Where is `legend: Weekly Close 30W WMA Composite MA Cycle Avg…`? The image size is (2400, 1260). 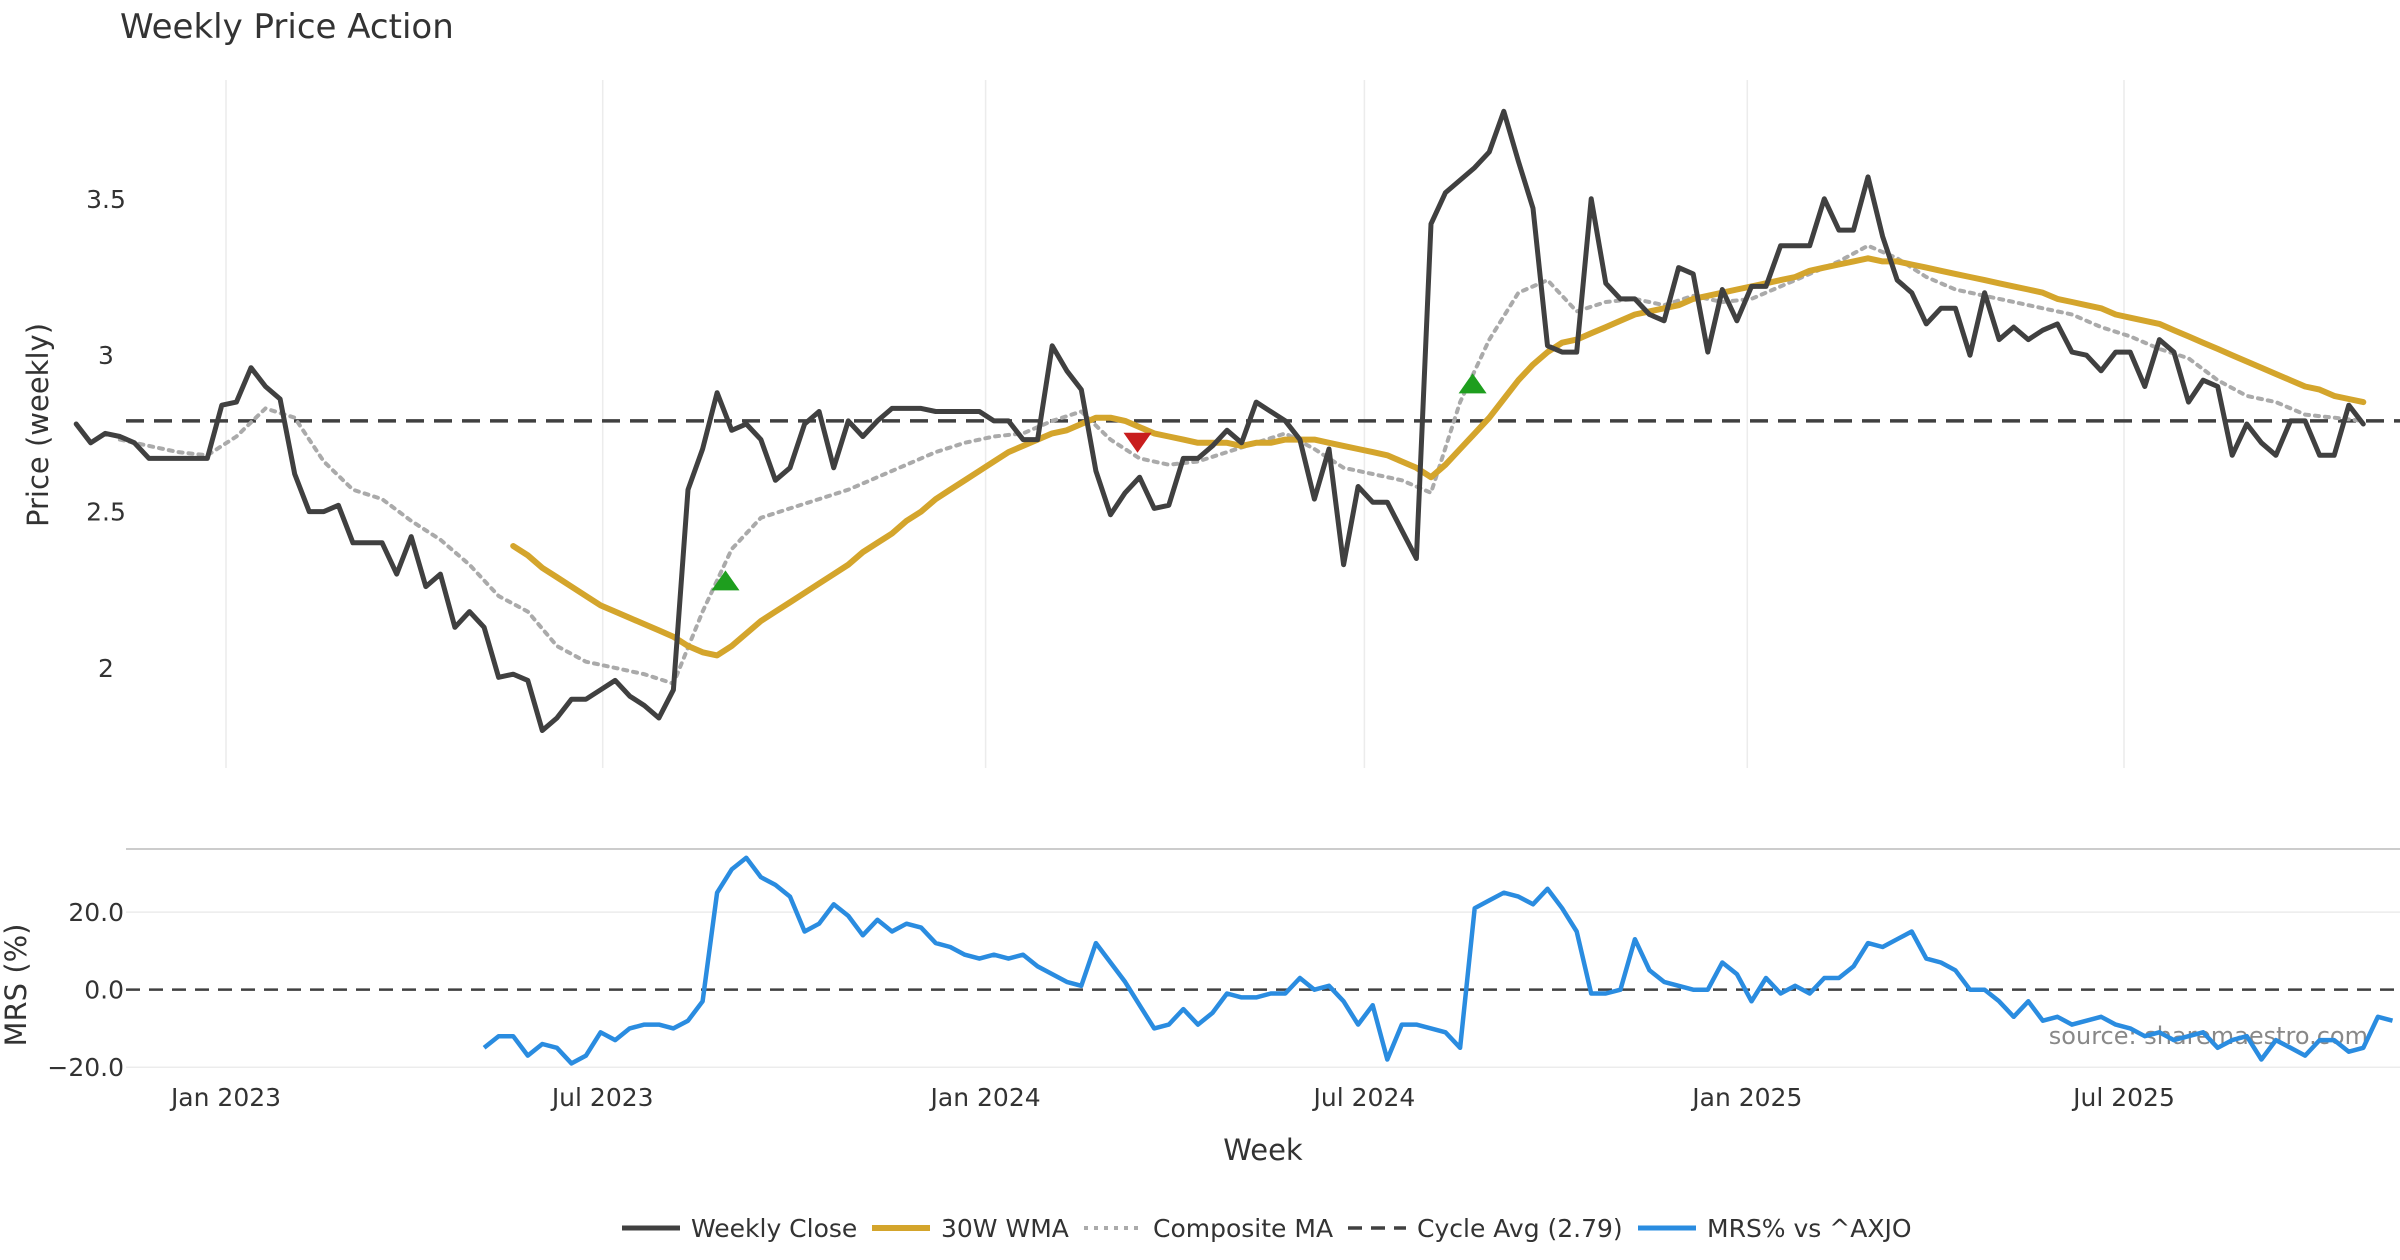
legend: Weekly Close 30W WMA Composite MA Cycle Avg… is located at coordinates (1267, 1228).